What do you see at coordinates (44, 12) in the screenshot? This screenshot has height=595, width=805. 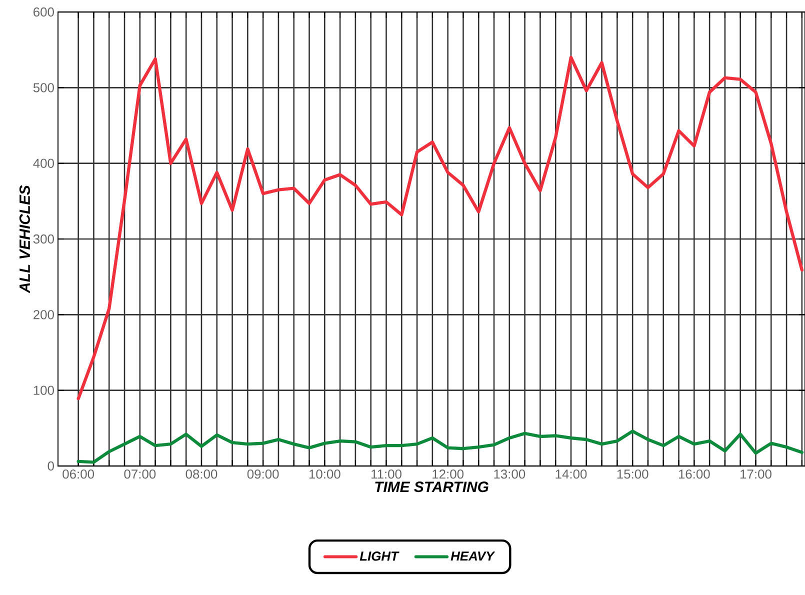 I see `y-tick-label: 600` at bounding box center [44, 12].